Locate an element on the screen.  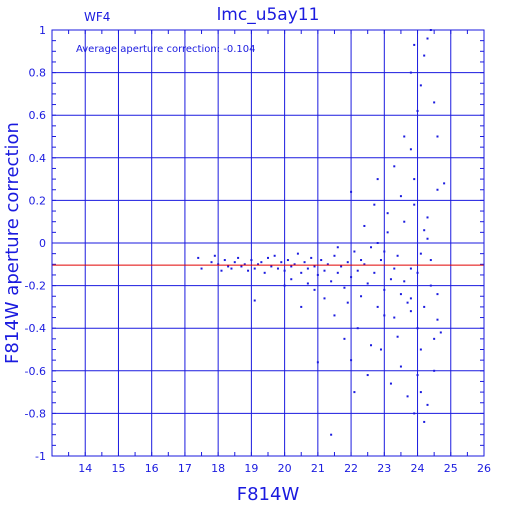
x-tick-label: 18 is located at coordinates (218, 468).